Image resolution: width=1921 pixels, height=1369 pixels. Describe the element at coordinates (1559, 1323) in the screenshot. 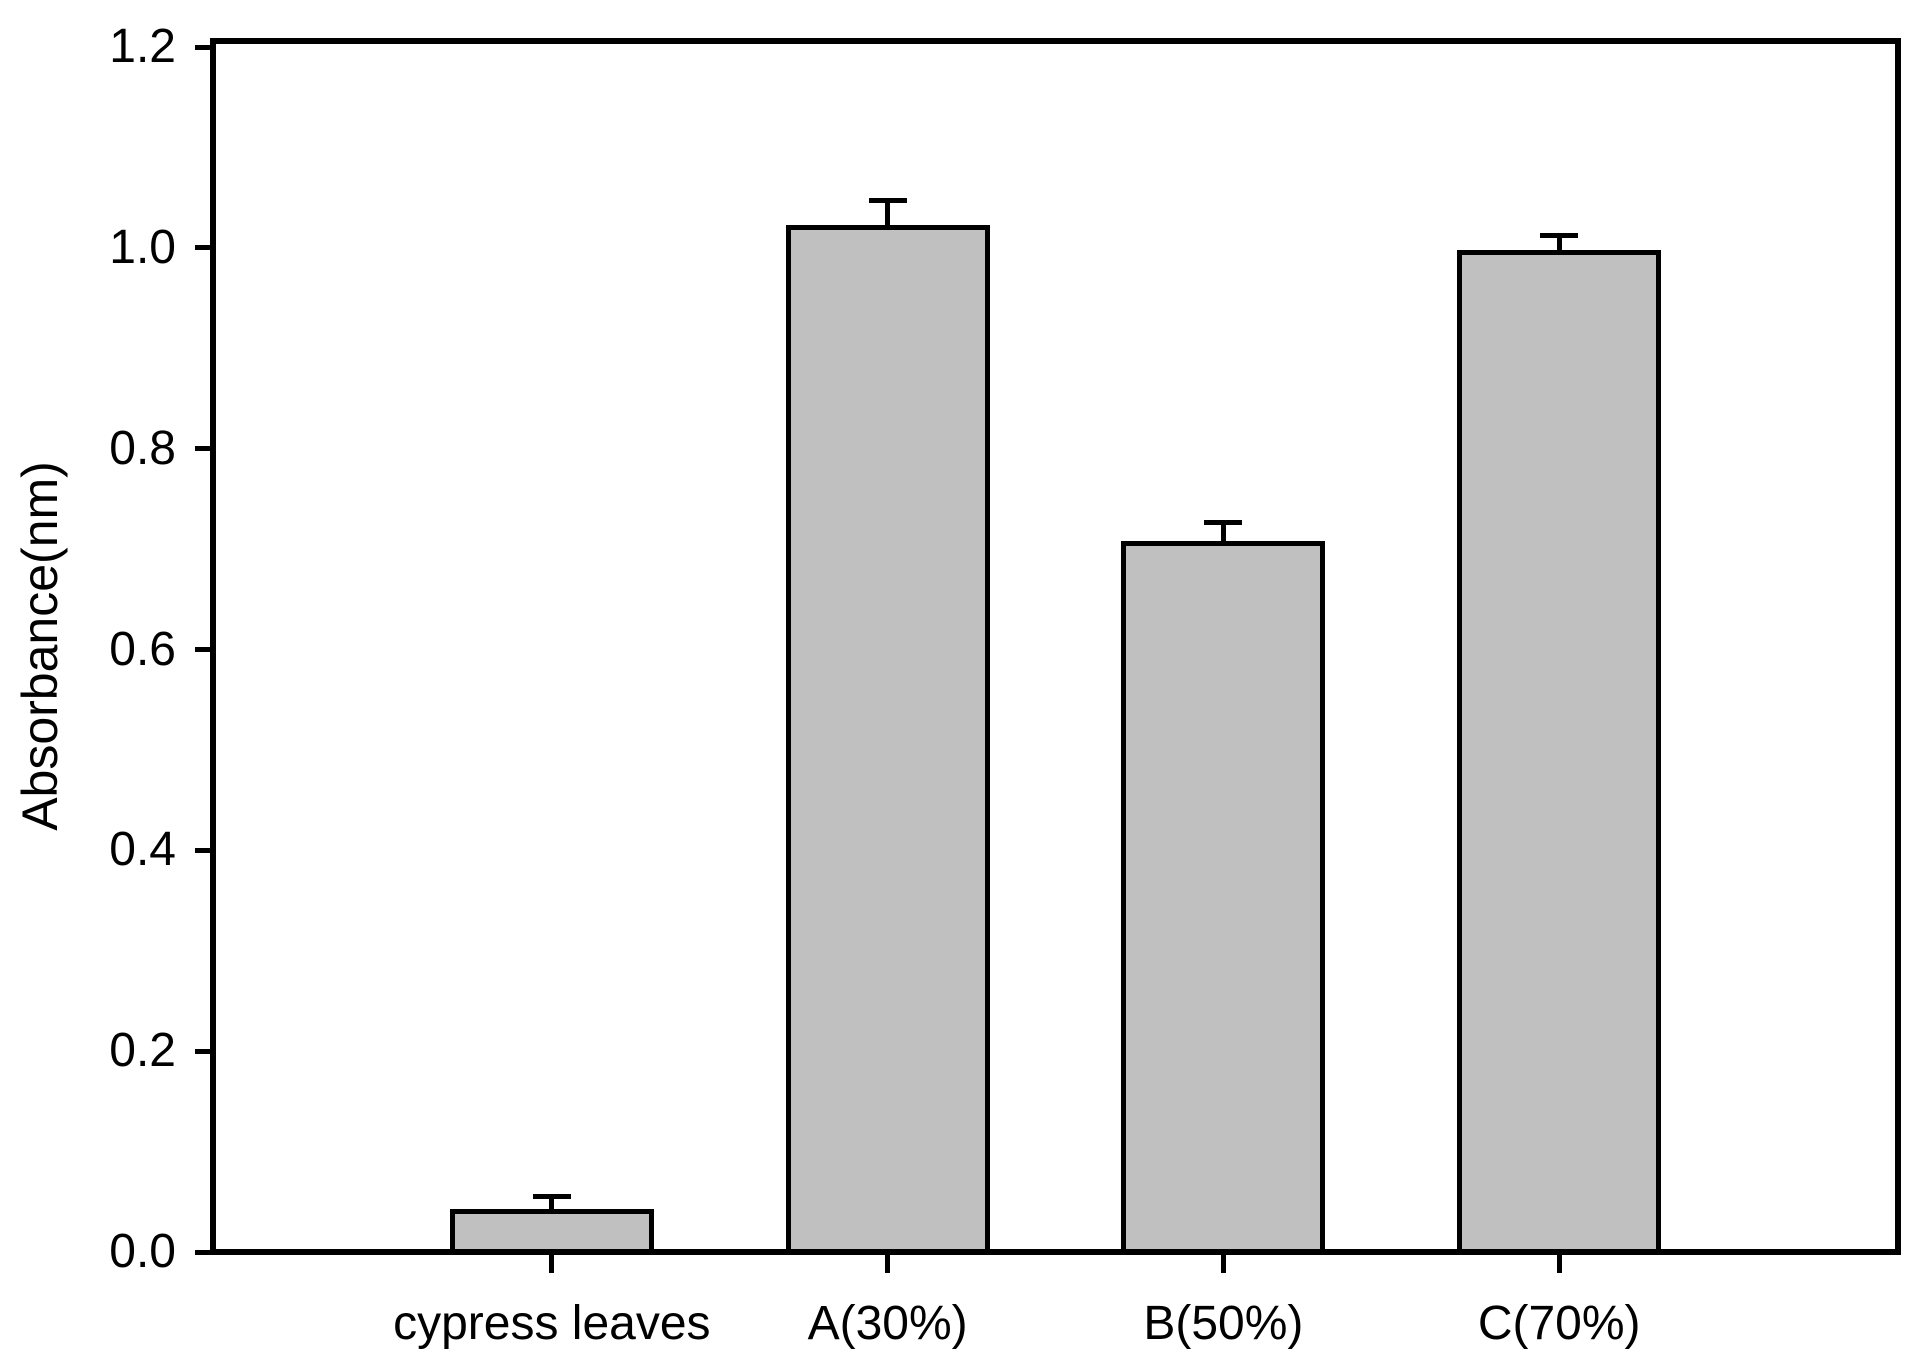

I see `x-tick-label: C(70%)` at that location.